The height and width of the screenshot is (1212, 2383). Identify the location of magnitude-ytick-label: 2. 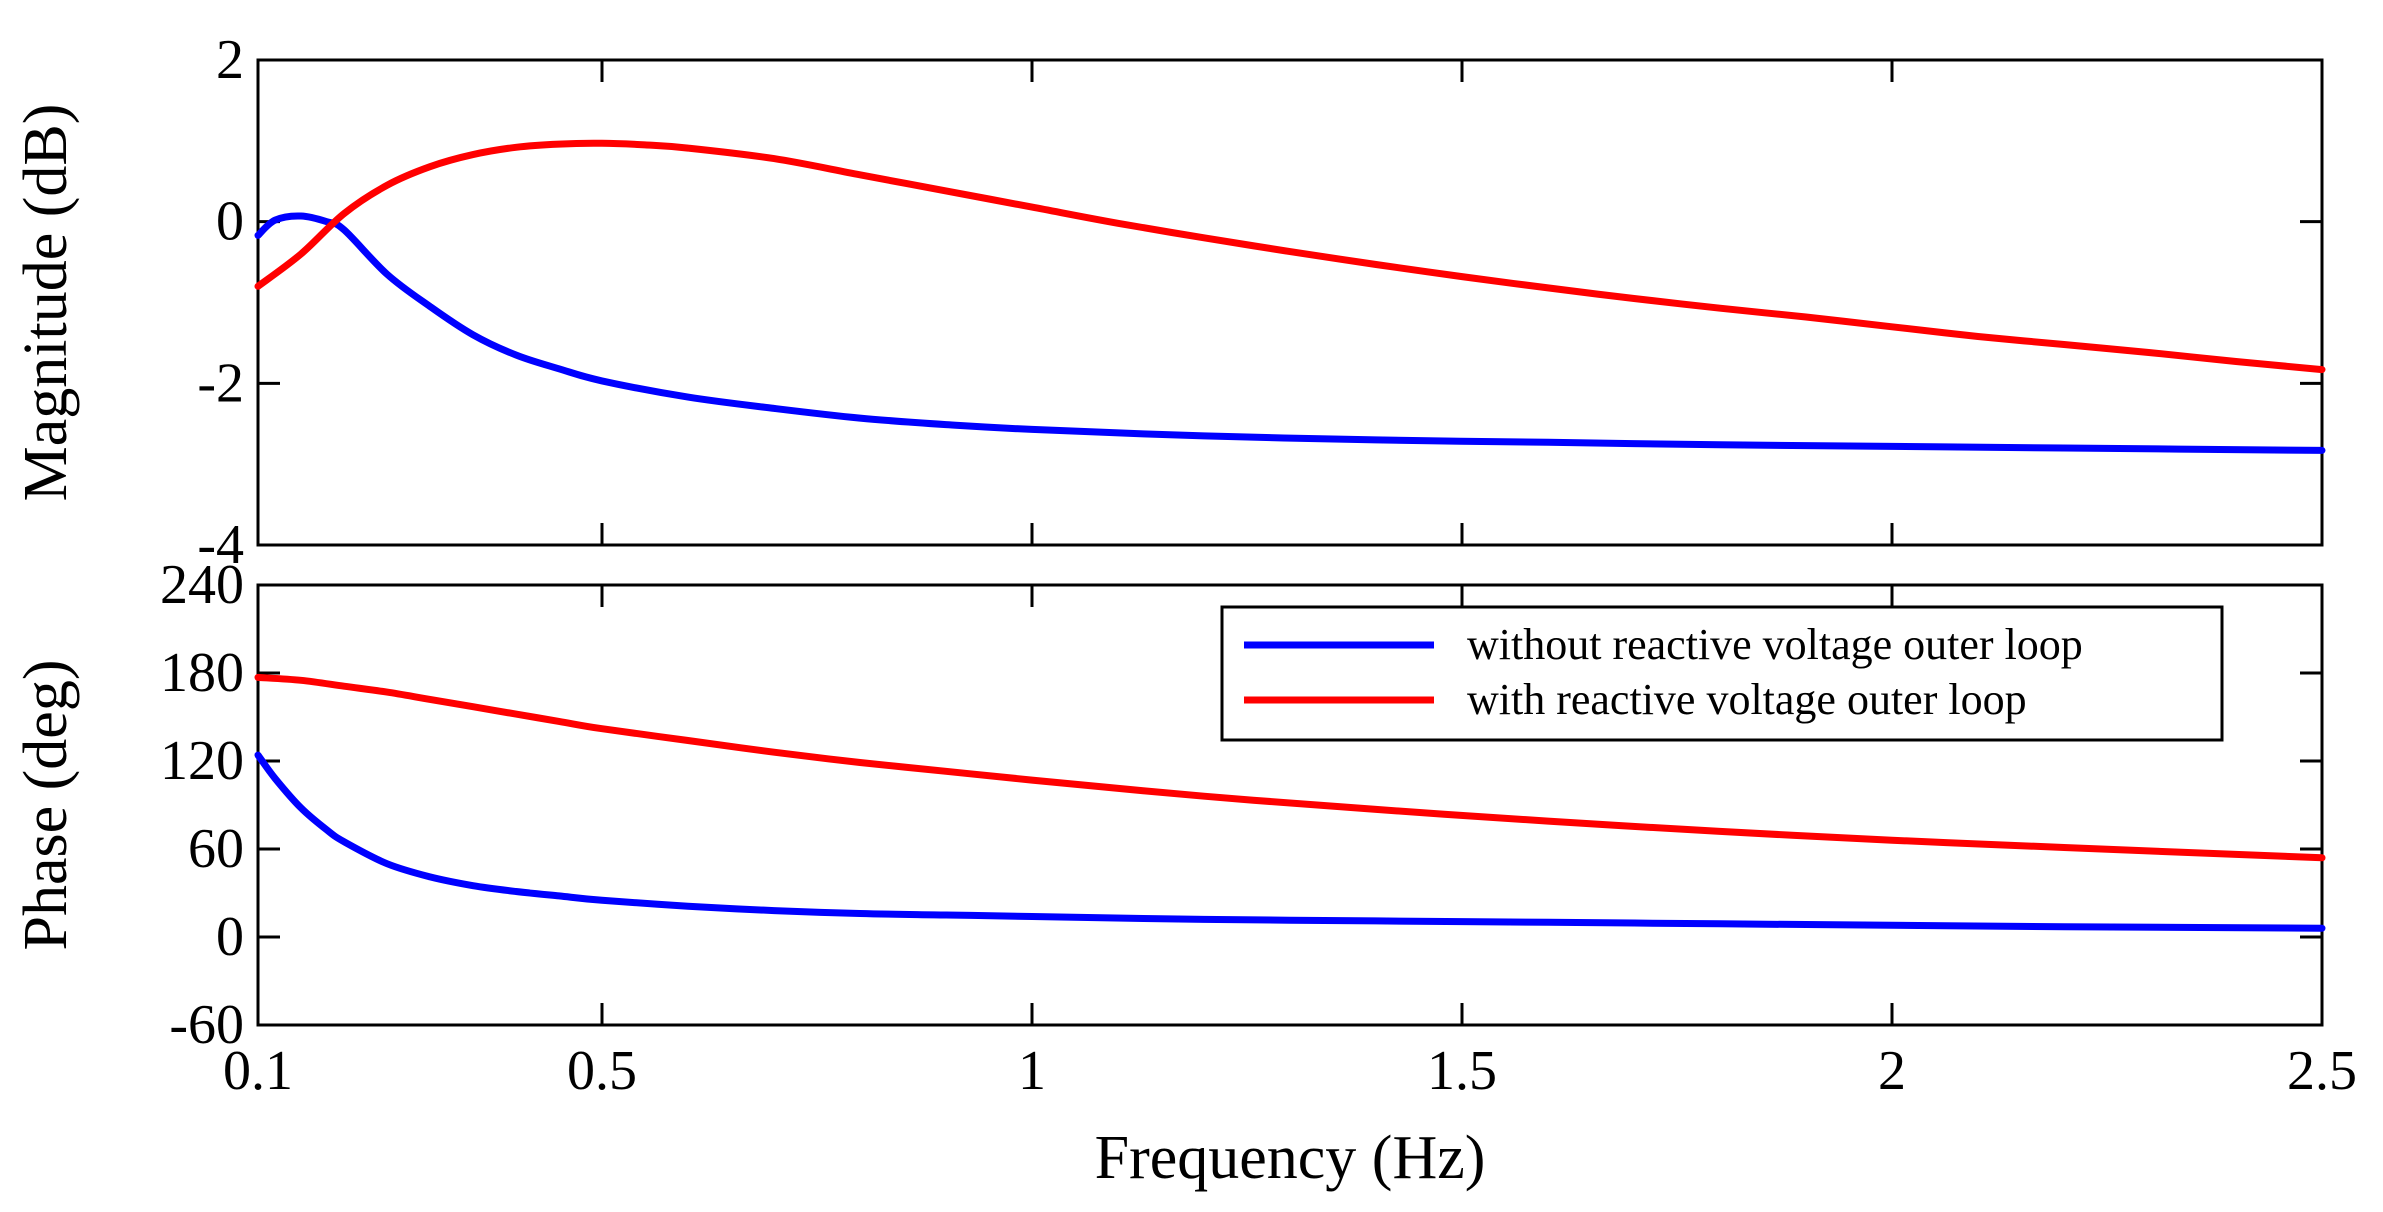
(230, 60).